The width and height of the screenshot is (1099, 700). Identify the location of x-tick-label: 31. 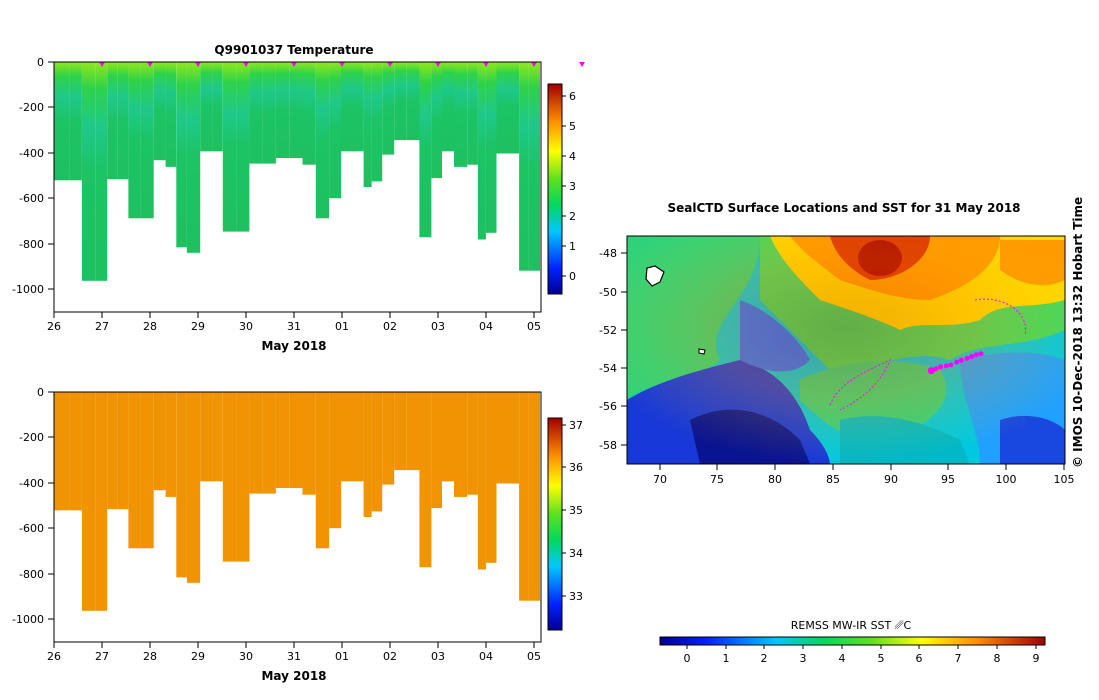
(294, 326).